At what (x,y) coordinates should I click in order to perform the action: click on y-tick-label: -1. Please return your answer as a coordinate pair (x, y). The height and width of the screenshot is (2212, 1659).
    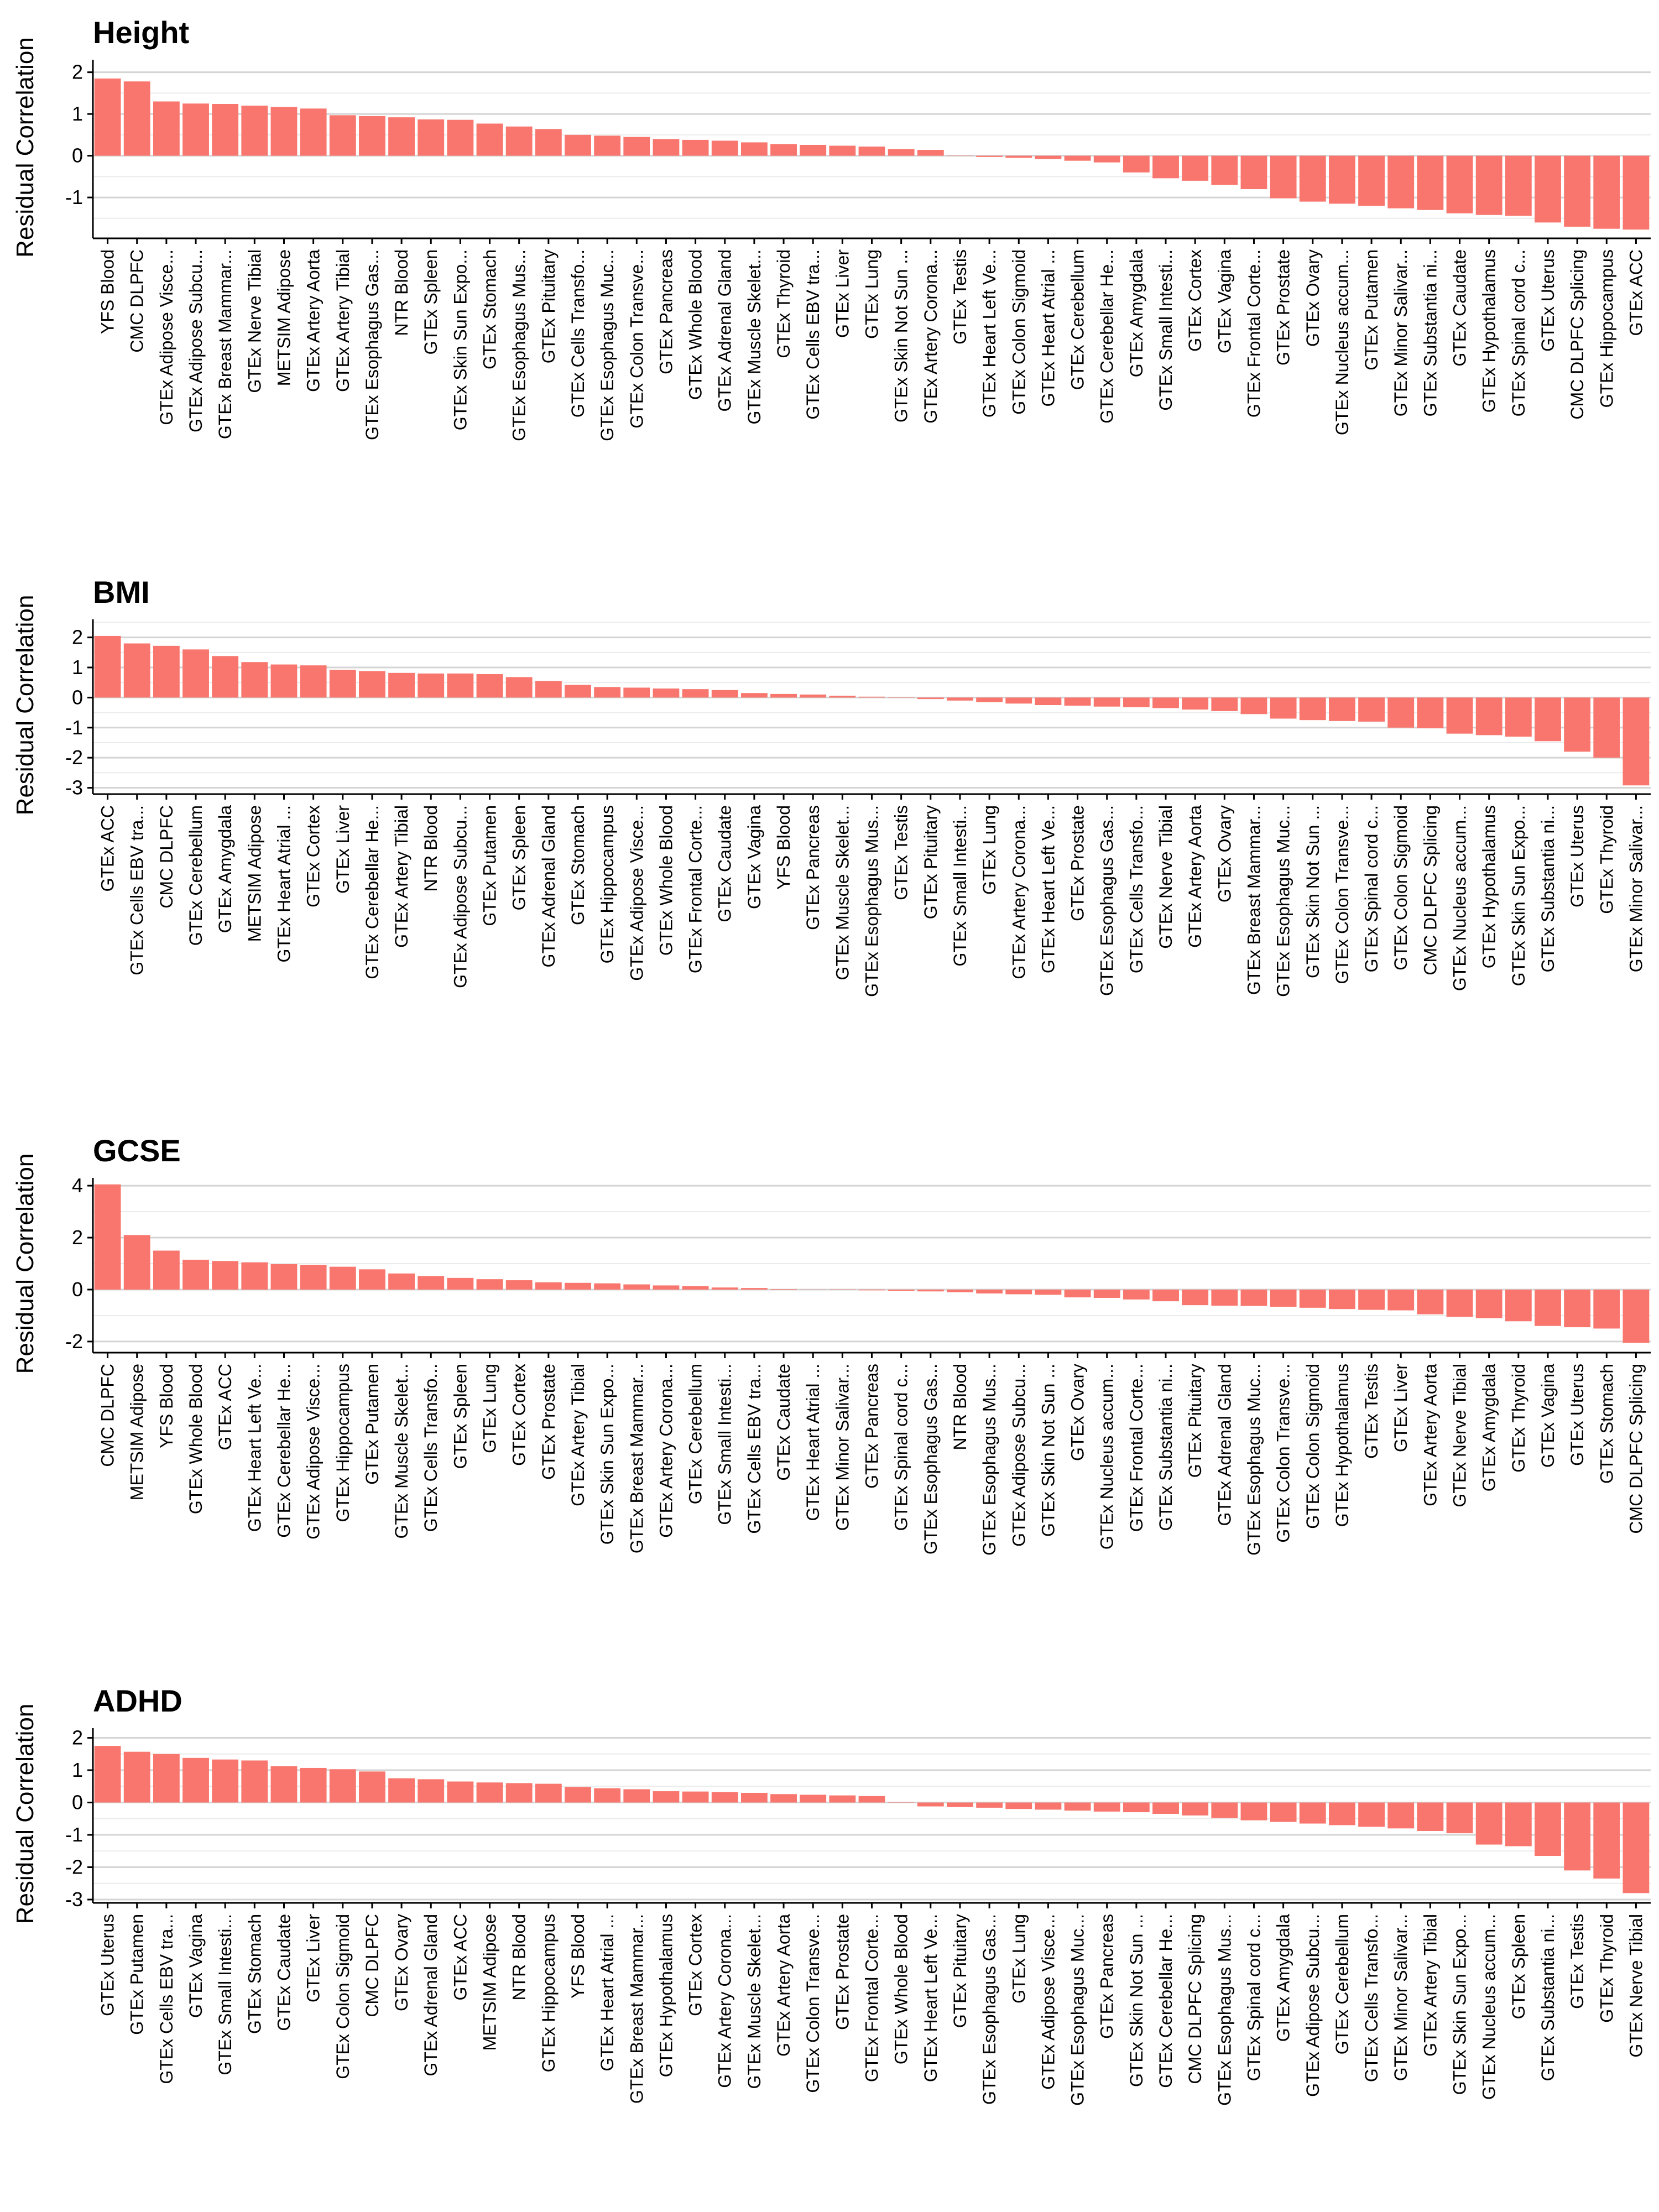
    Looking at the image, I should click on (74, 728).